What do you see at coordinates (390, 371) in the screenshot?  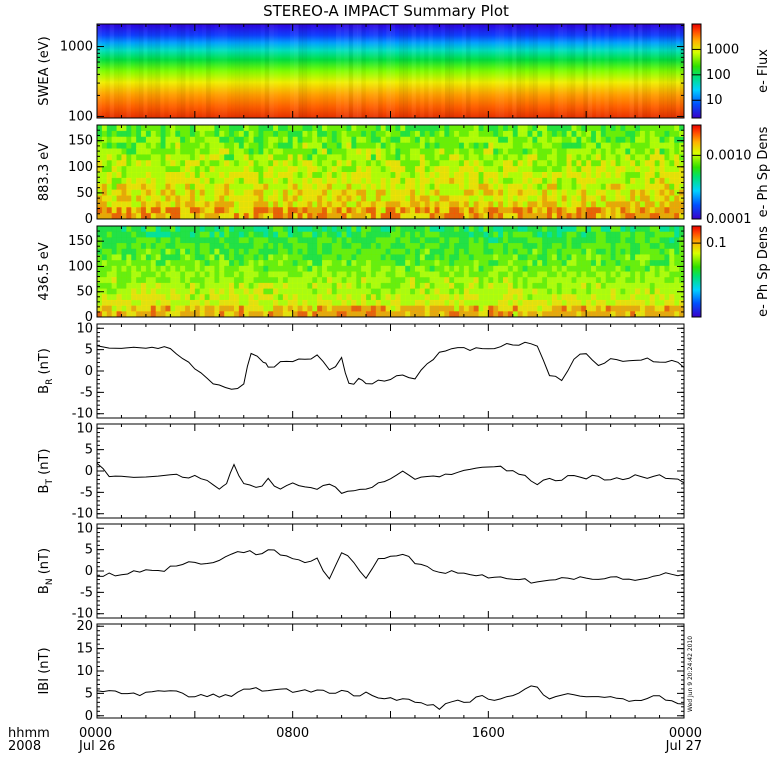 I see `panel-frame` at bounding box center [390, 371].